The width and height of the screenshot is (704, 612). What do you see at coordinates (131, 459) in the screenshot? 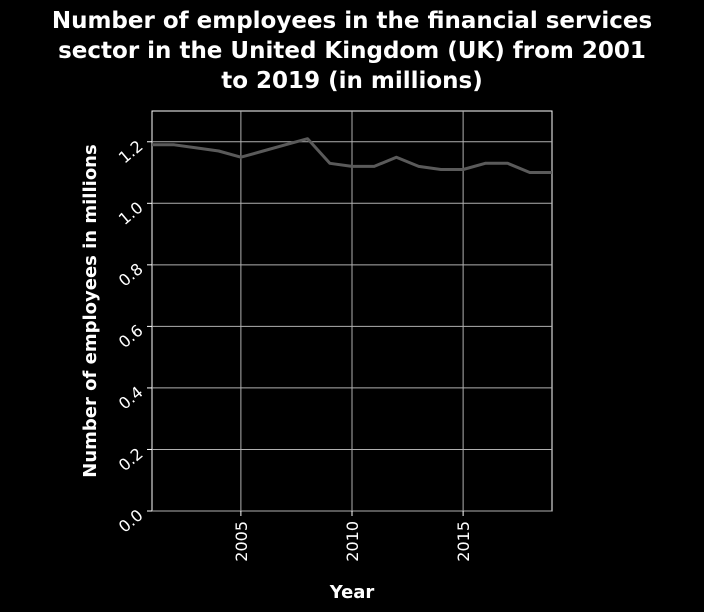
I see `y-tick-label: 0.2` at bounding box center [131, 459].